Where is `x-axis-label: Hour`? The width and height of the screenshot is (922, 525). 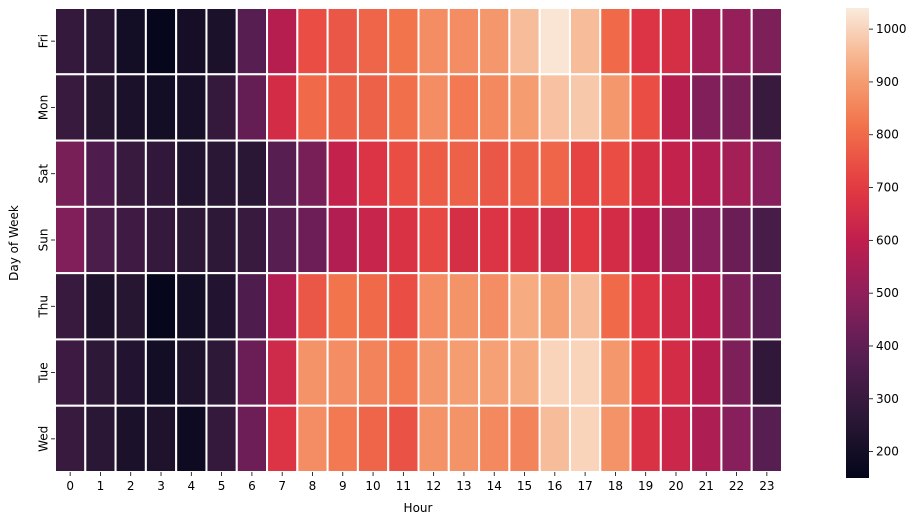 x-axis-label: Hour is located at coordinates (418, 508).